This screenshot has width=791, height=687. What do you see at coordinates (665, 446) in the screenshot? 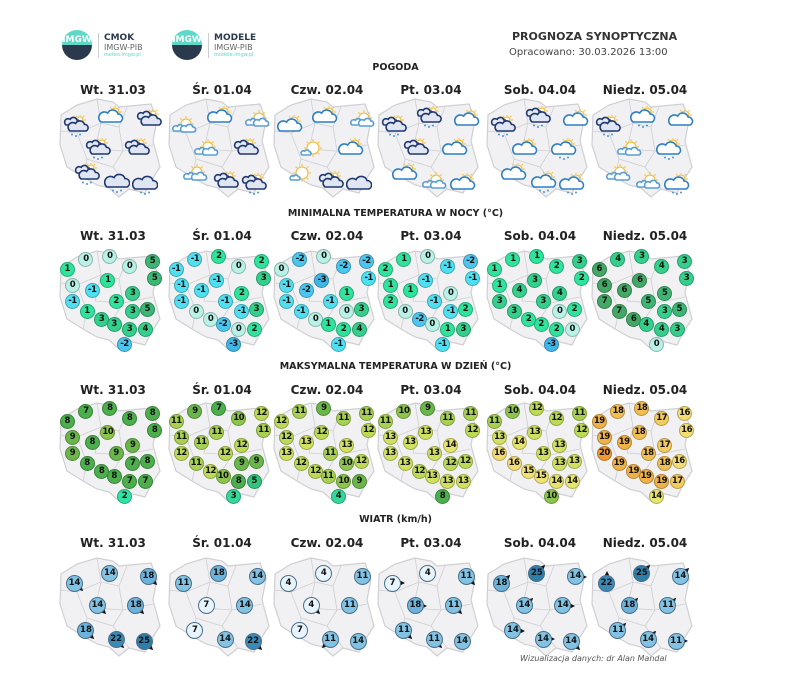
I see `tmax-station: 17` at bounding box center [665, 446].